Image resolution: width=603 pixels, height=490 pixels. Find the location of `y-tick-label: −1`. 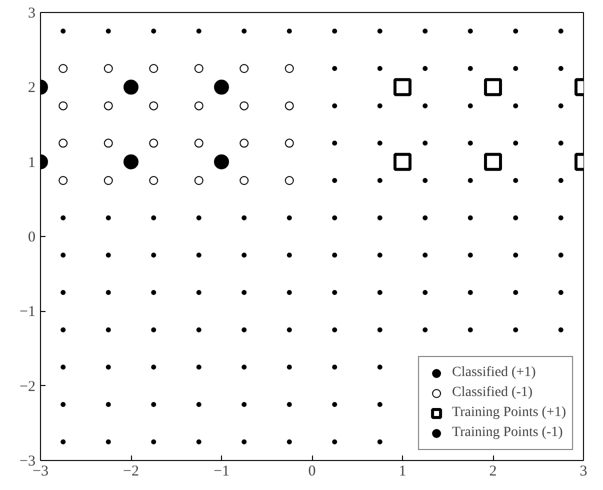

y-tick-label: −1 is located at coordinates (28, 312).